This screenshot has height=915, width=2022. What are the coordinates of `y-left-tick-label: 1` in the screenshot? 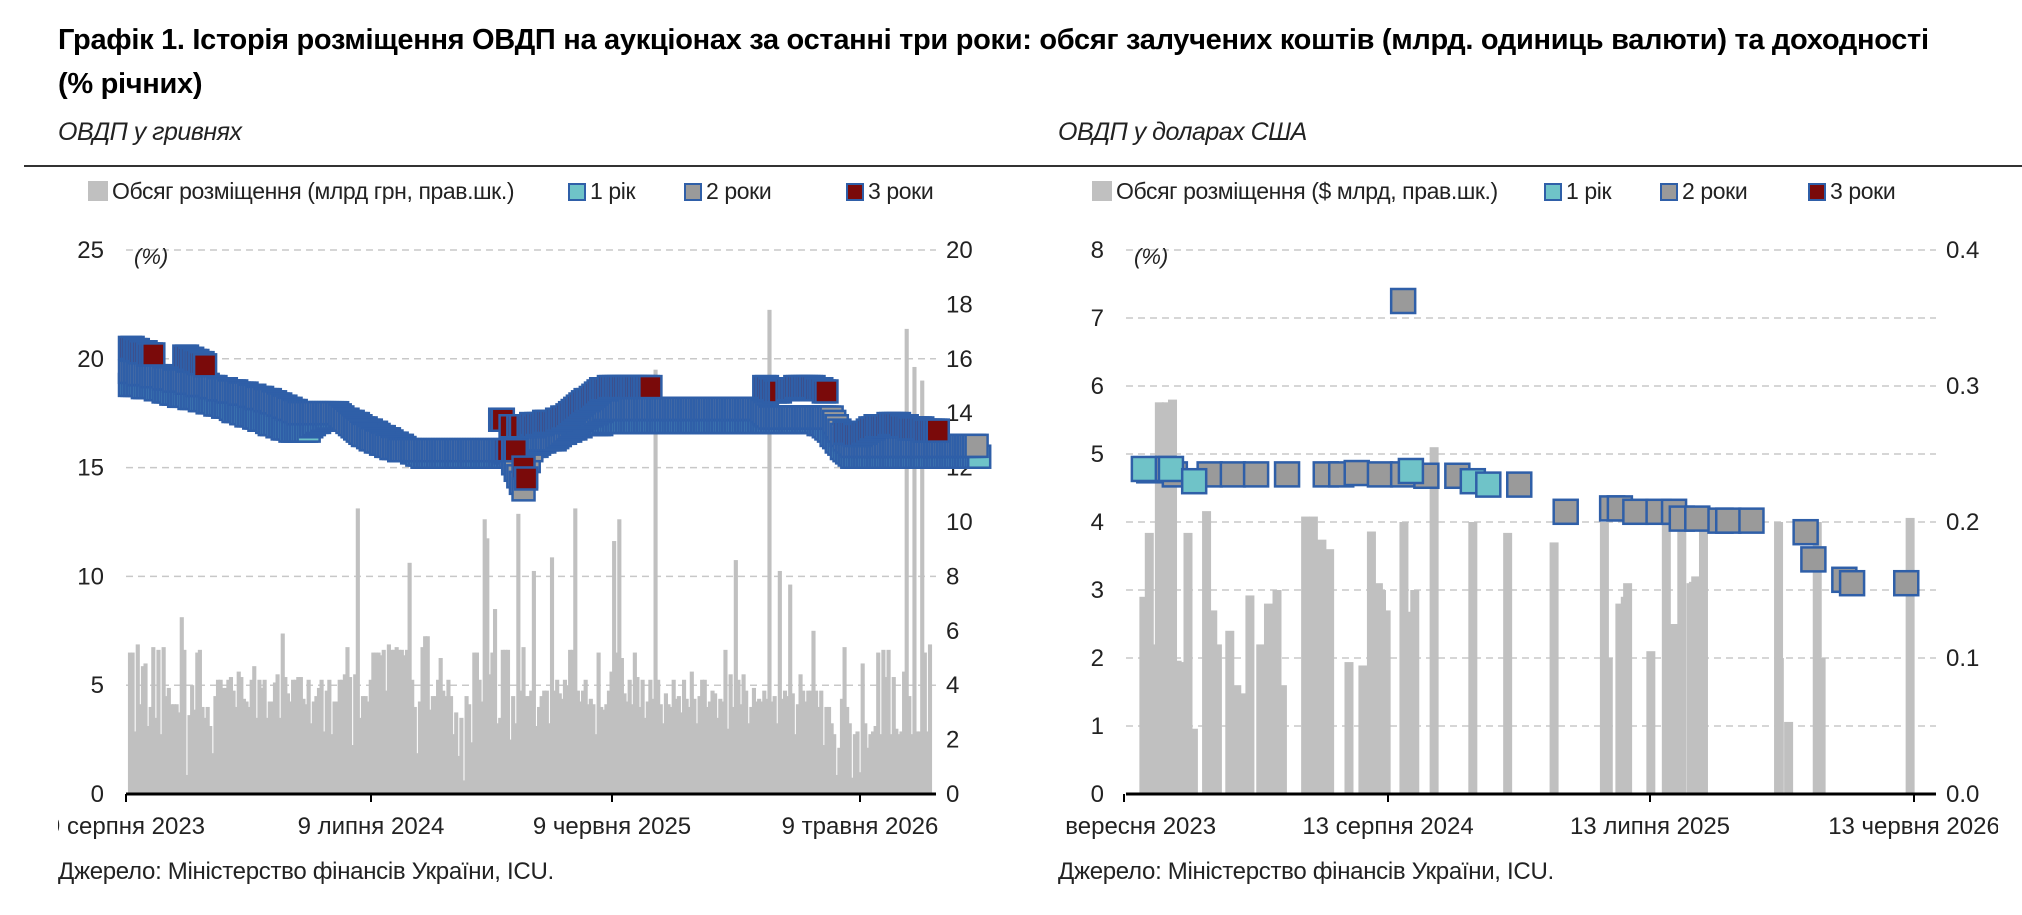 It's located at (1097, 726).